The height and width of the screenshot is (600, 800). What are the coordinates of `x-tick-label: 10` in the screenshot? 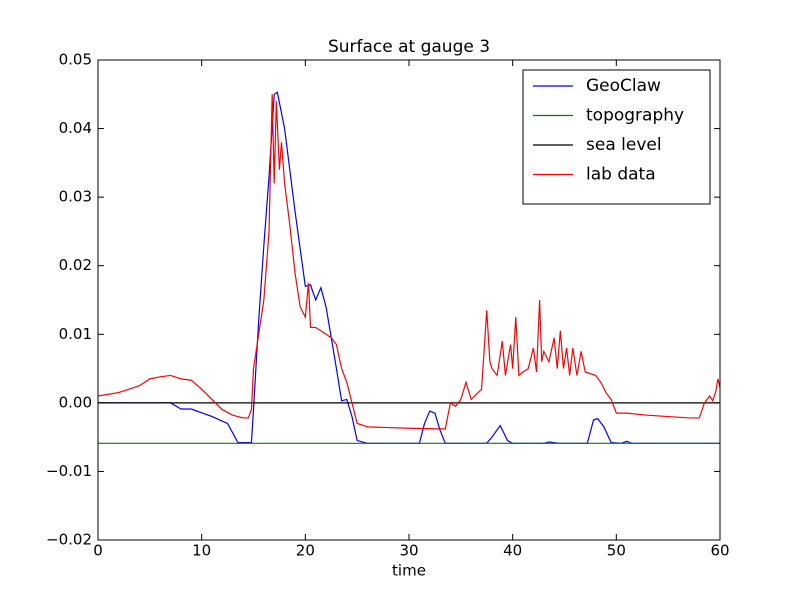 It's located at (201, 551).